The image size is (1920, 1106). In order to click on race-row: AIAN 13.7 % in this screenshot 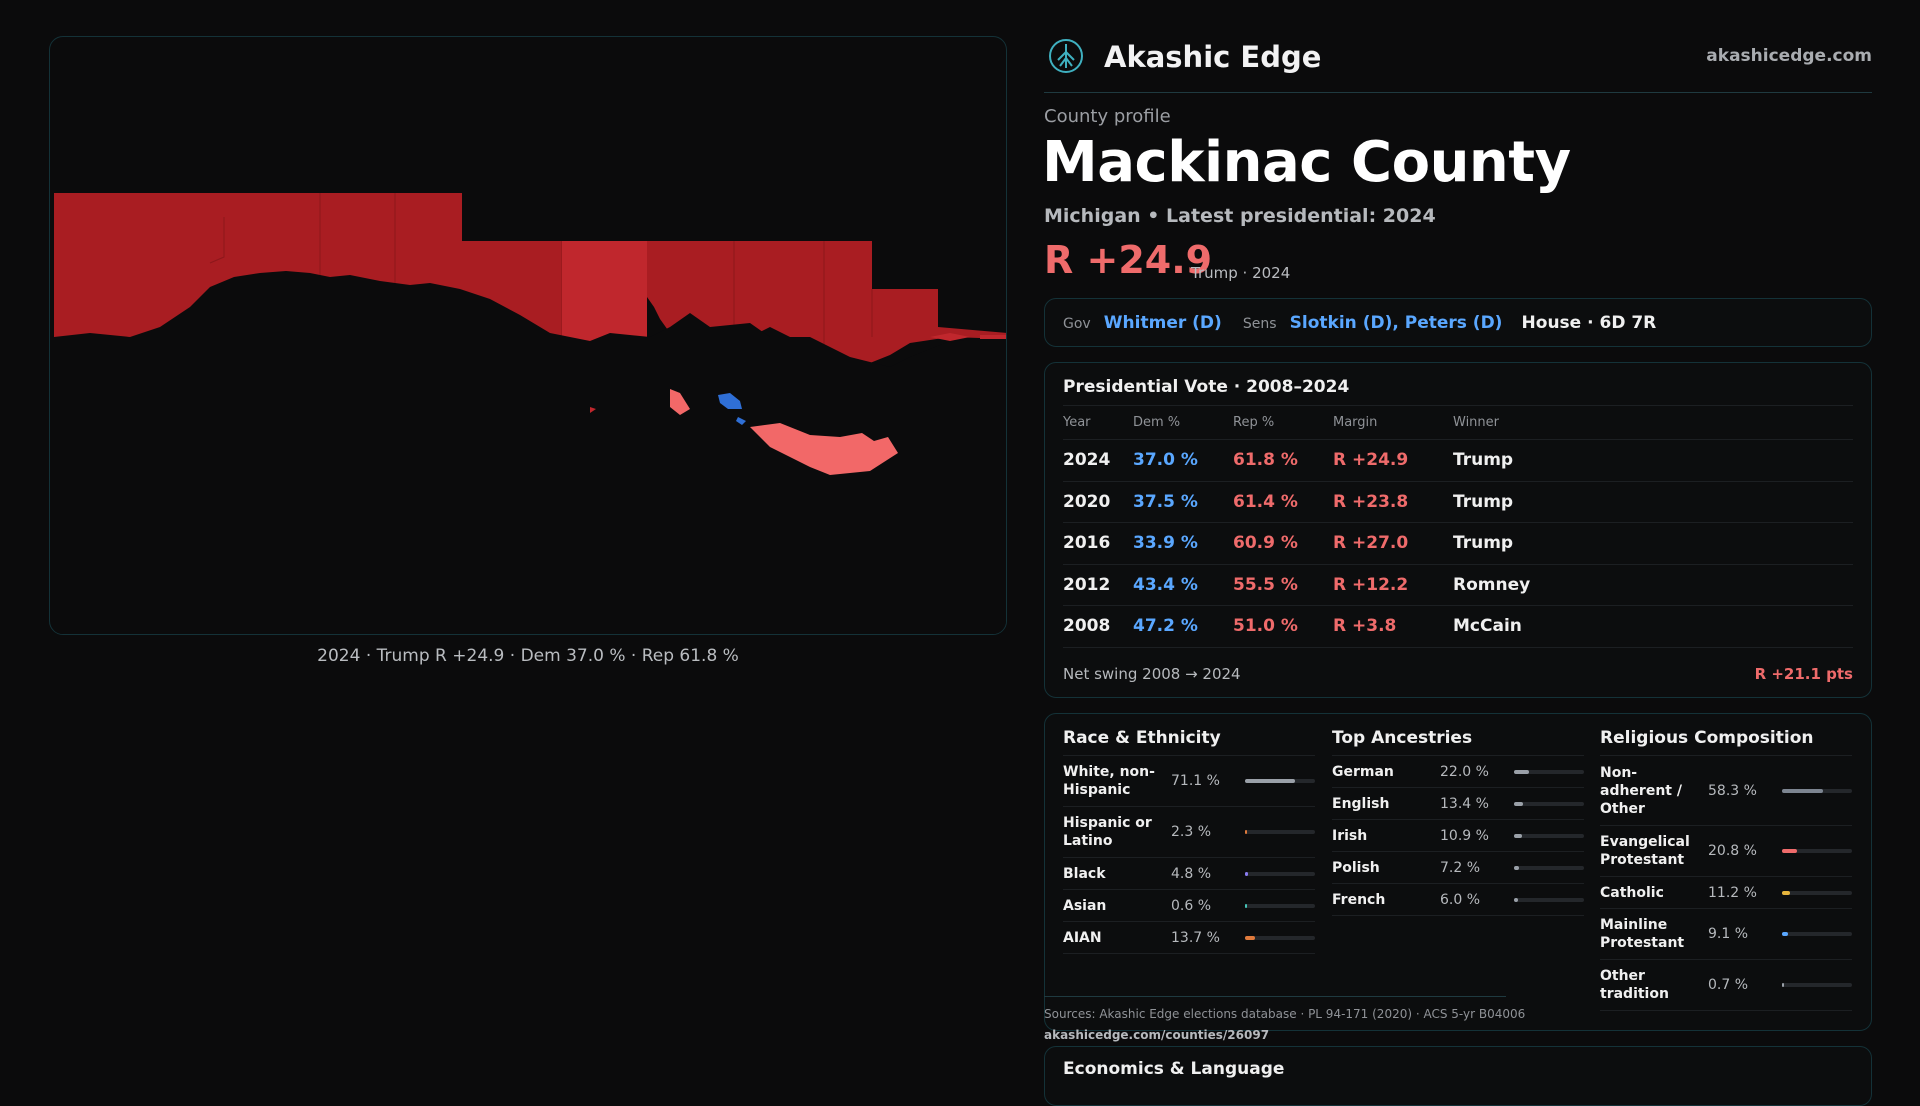, I will do `click(1189, 938)`.